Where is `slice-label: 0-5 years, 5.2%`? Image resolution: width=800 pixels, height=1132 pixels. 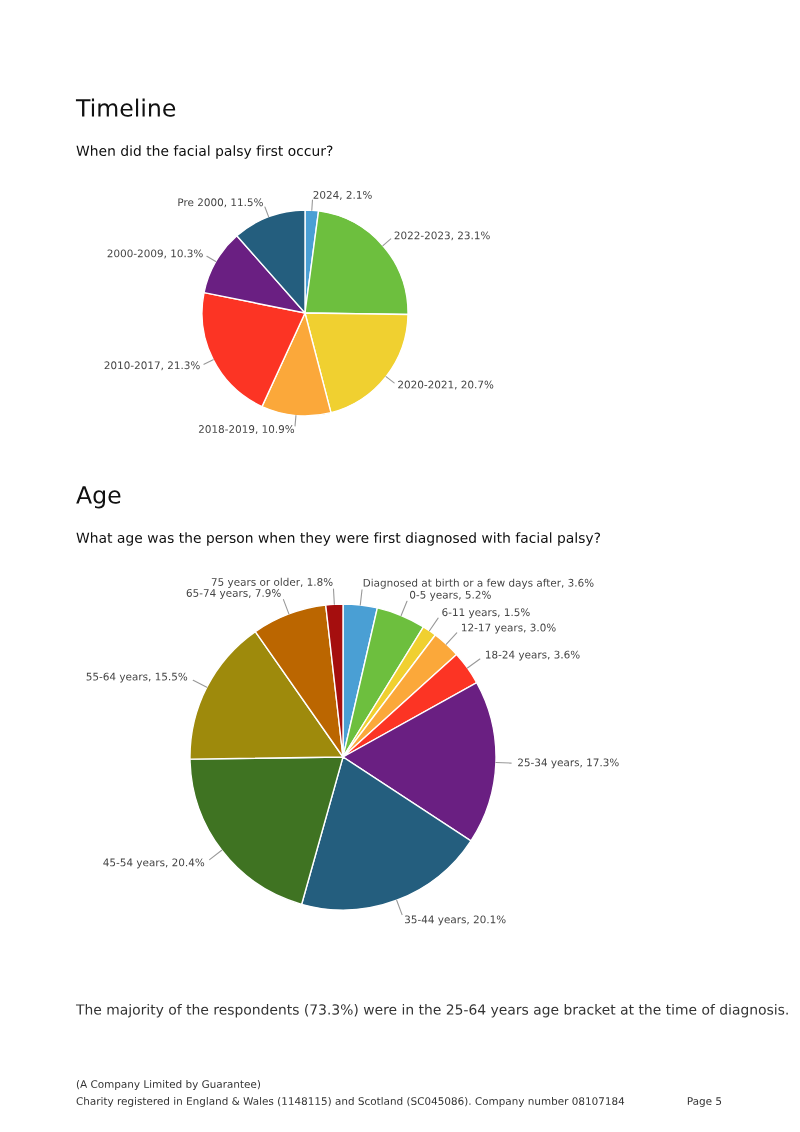
slice-label: 0-5 years, 5.2% is located at coordinates (450, 595).